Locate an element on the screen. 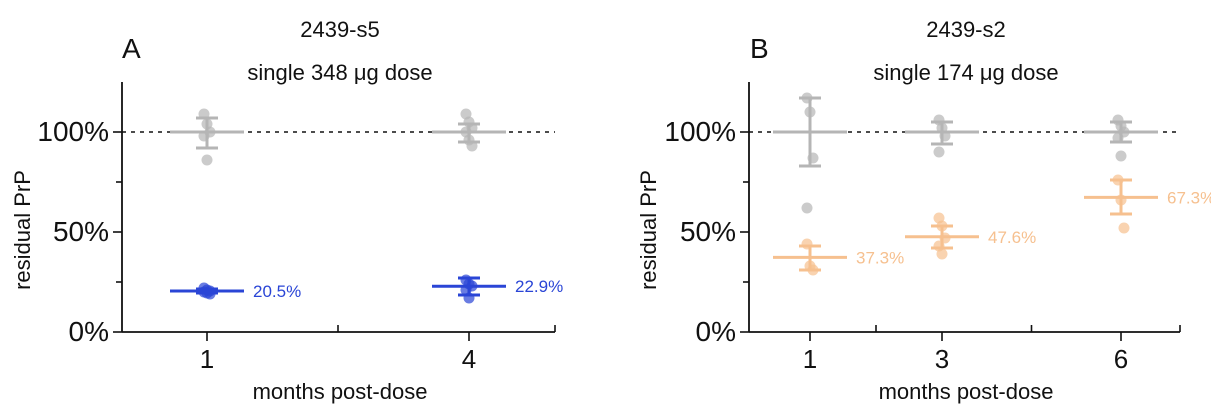 The width and height of the screenshot is (1211, 406). panel-a-x-tick-label: 1 is located at coordinates (207, 359).